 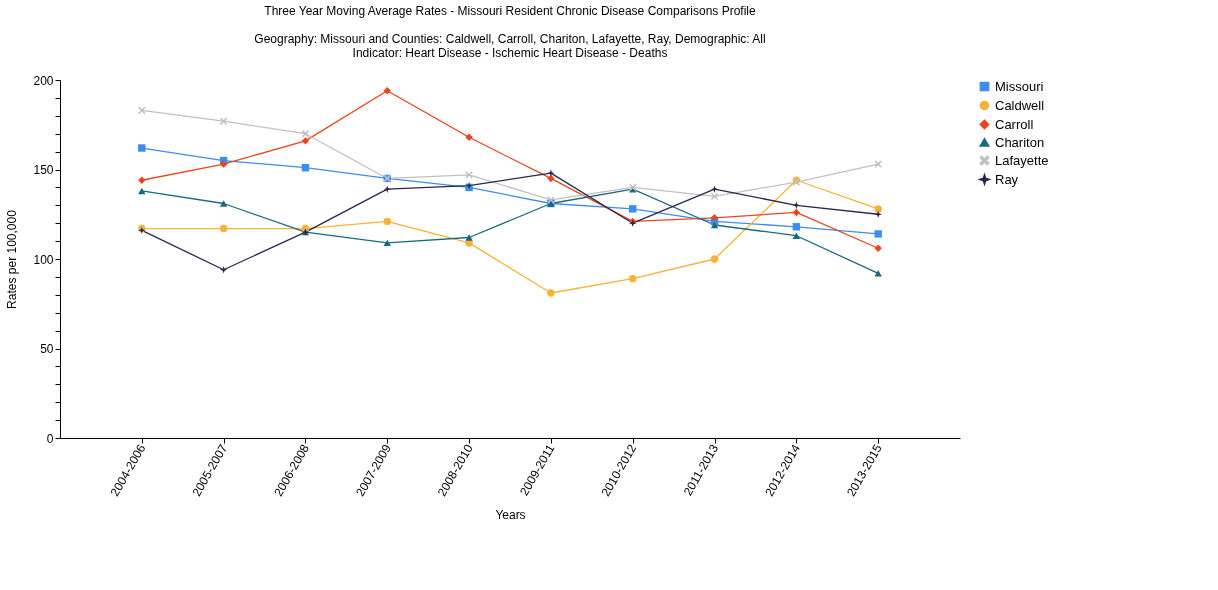 I want to click on legend-label: Carroll, so click(x=1014, y=124).